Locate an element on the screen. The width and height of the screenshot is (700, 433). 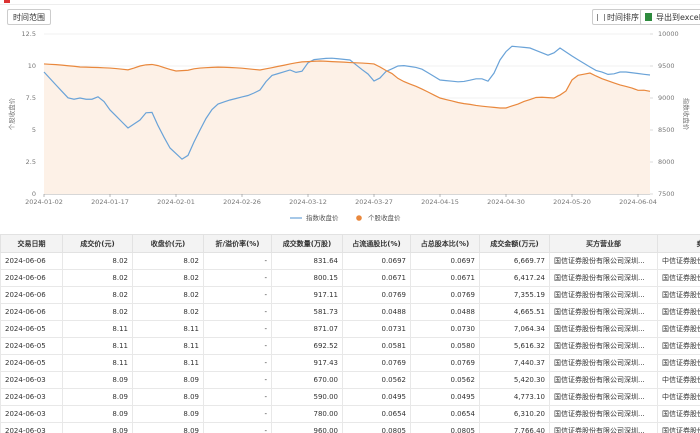
table-cell: 581.73 is located at coordinates (307, 312).